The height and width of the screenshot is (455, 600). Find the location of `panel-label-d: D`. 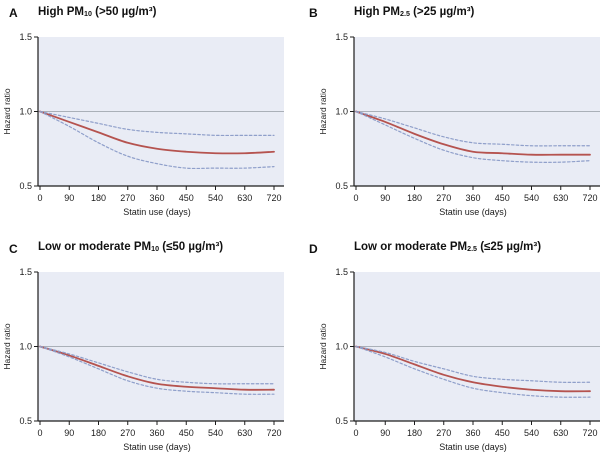

panel-label-d: D is located at coordinates (313, 249).